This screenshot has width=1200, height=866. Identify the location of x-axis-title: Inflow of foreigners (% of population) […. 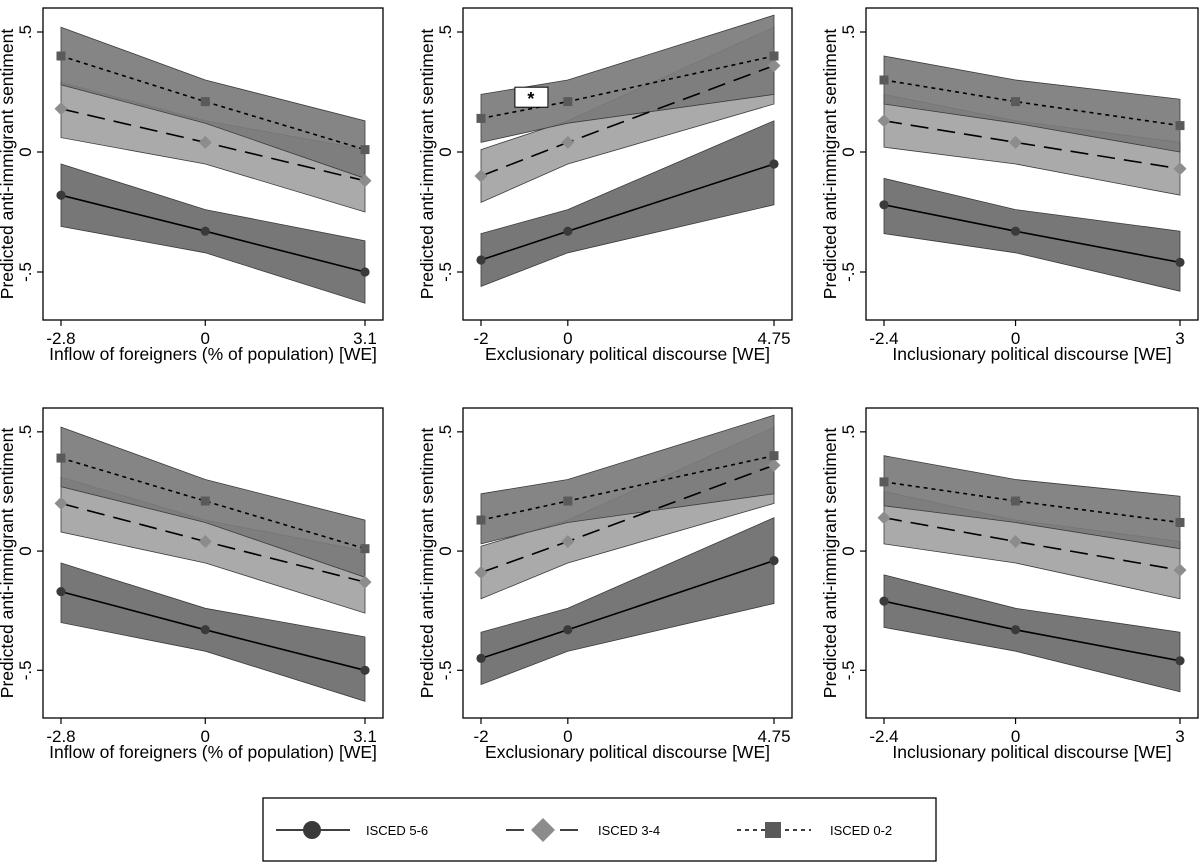
(213, 752).